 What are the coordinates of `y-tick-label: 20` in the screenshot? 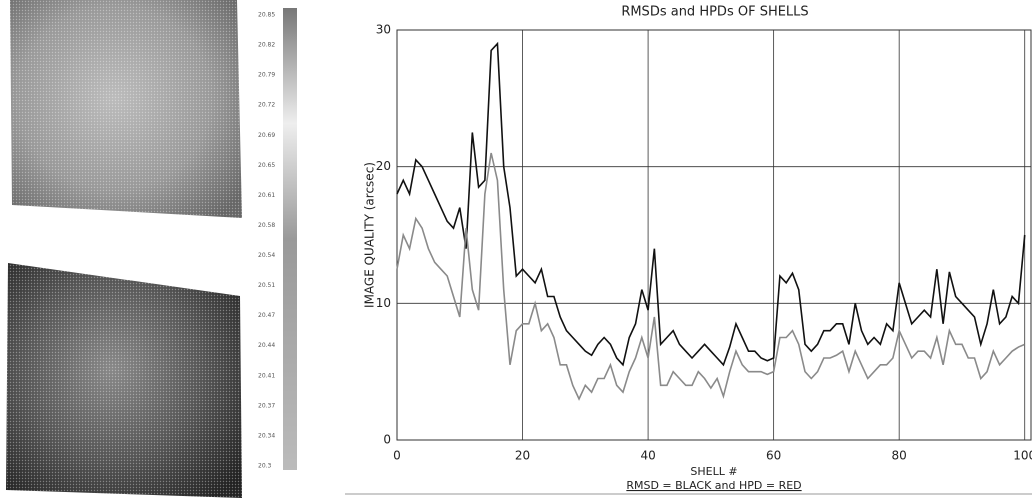 It's located at (383, 166).